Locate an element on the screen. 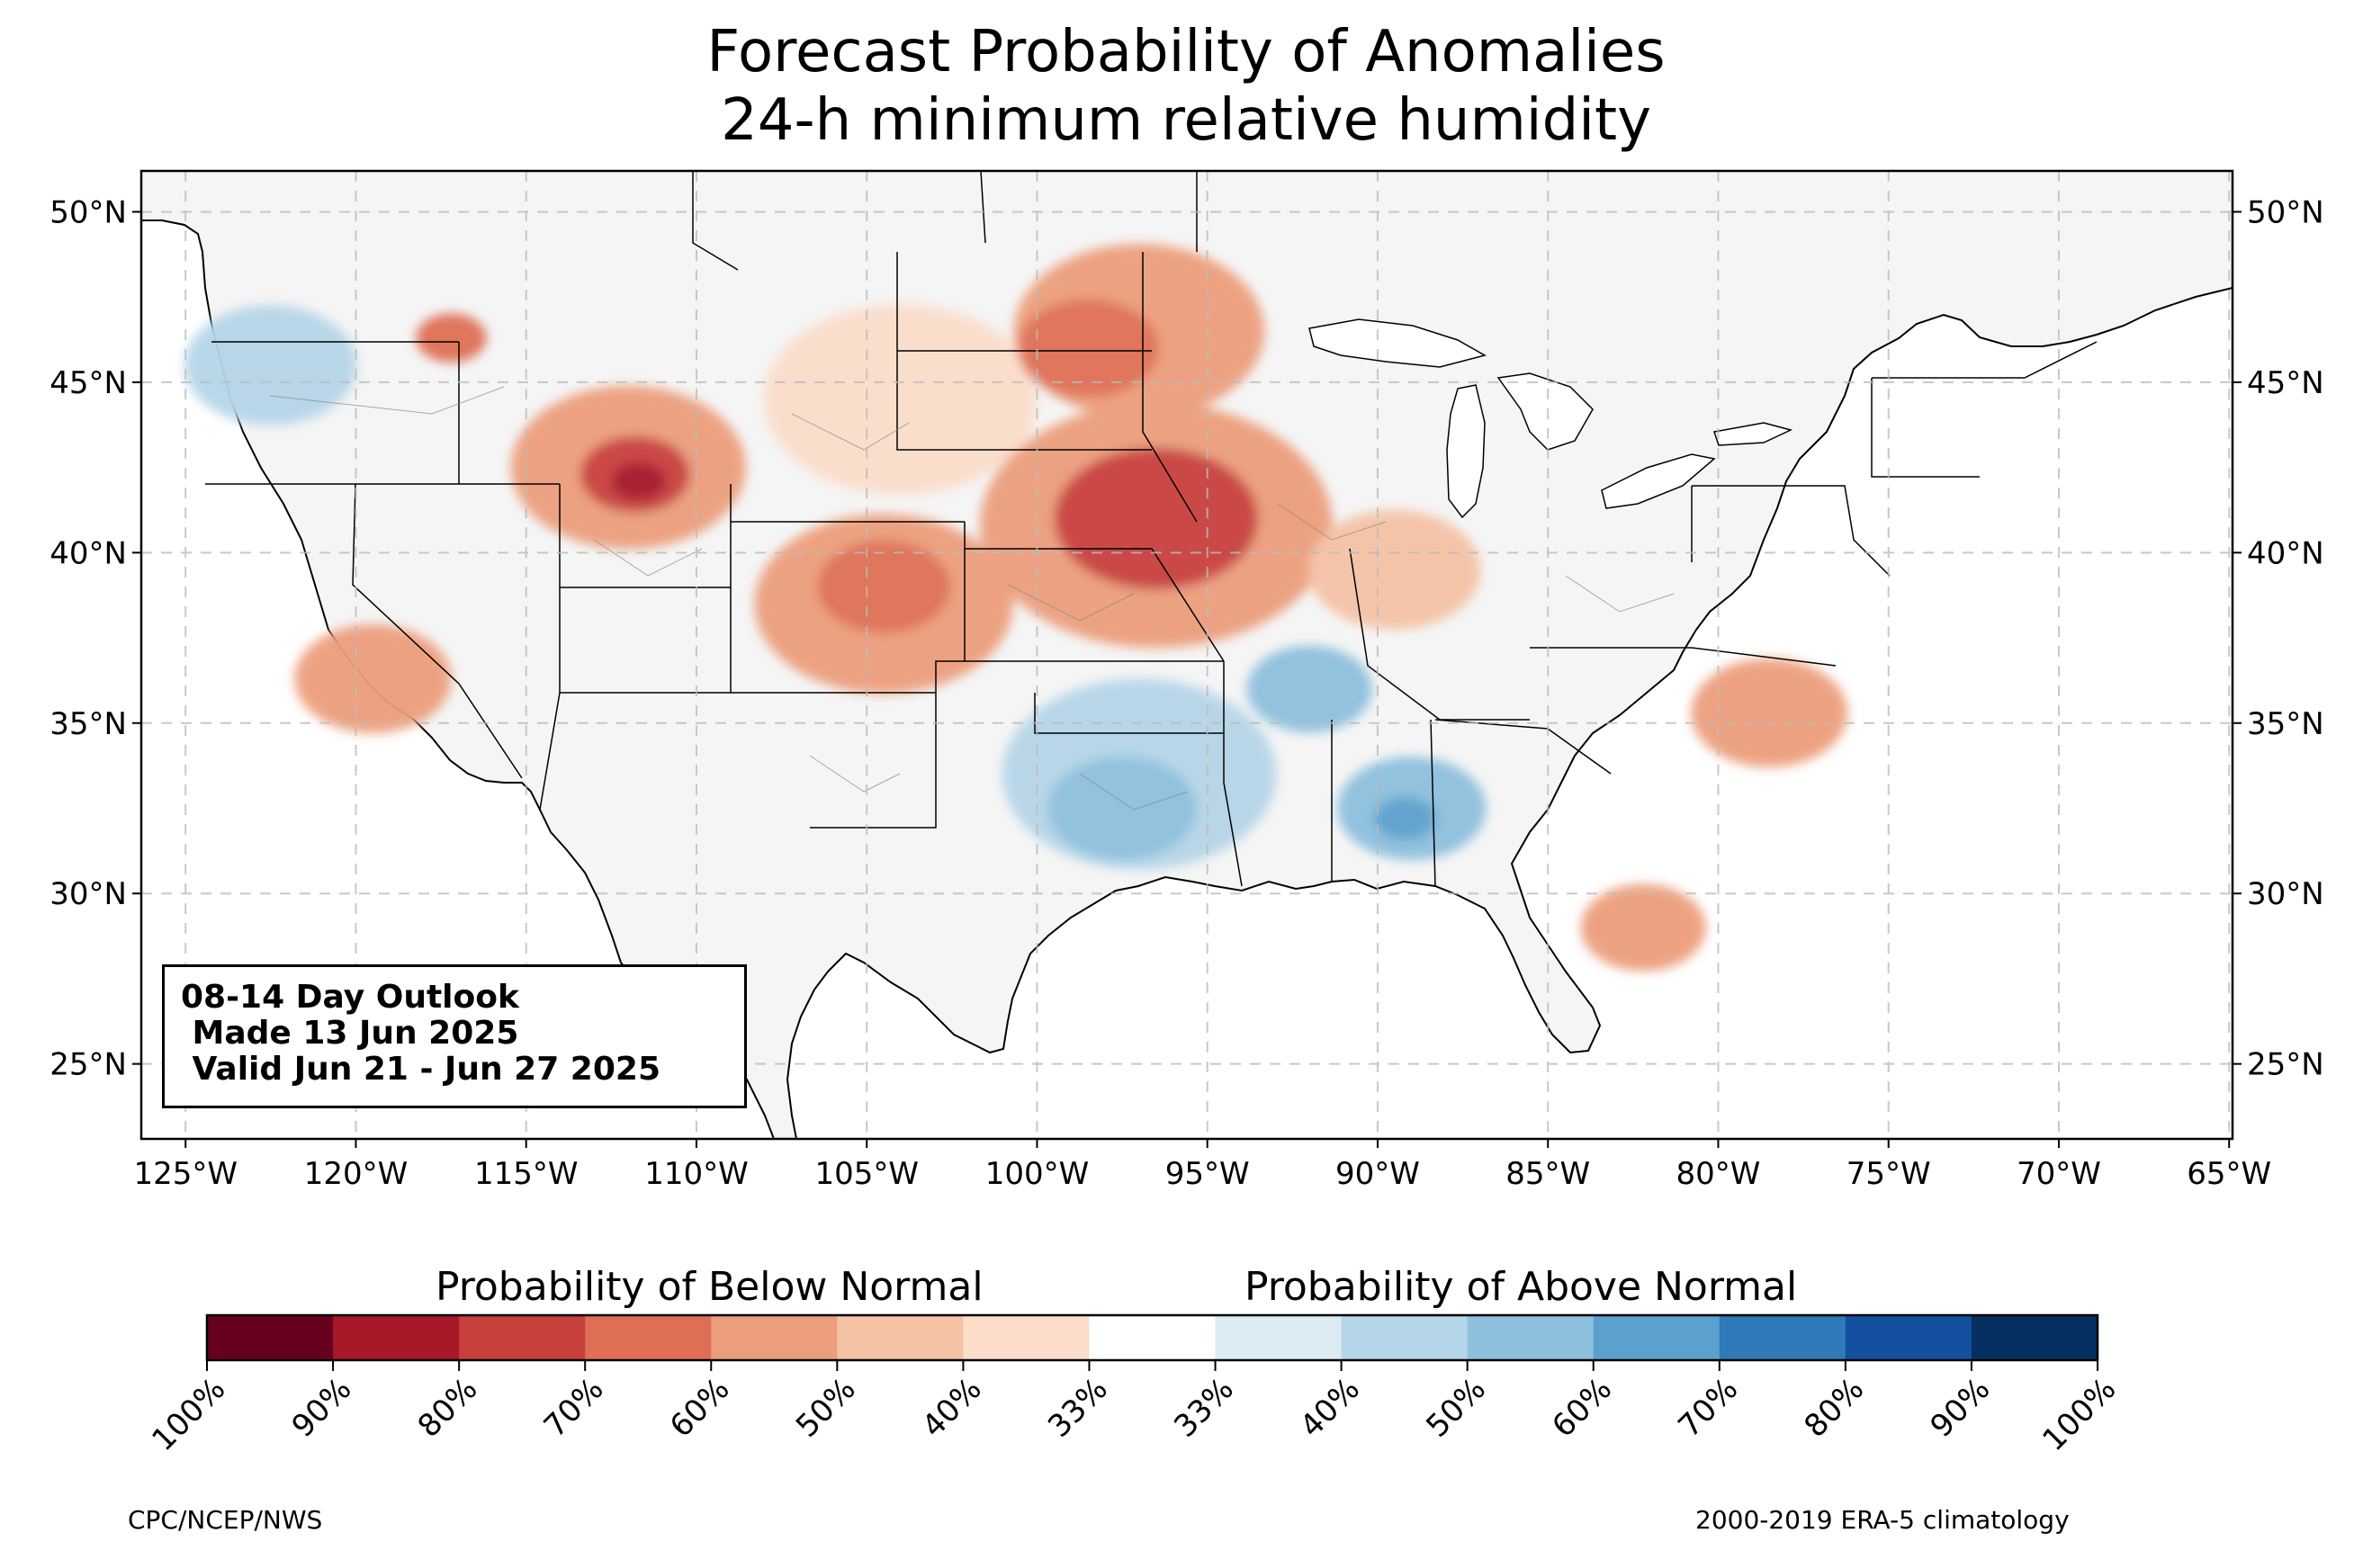  lon-tick-label-12: 65°W is located at coordinates (2229, 1174).